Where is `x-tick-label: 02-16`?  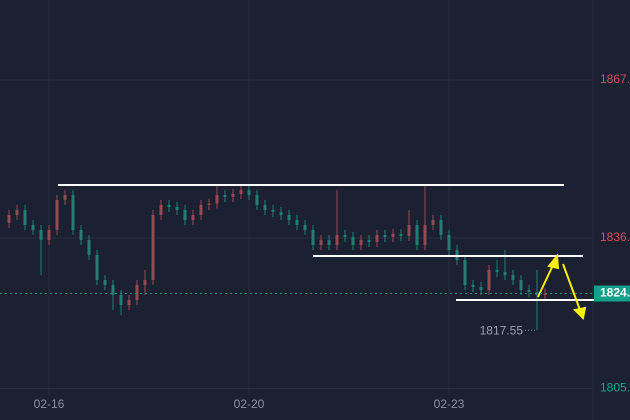
x-tick-label: 02-16 is located at coordinates (49, 404).